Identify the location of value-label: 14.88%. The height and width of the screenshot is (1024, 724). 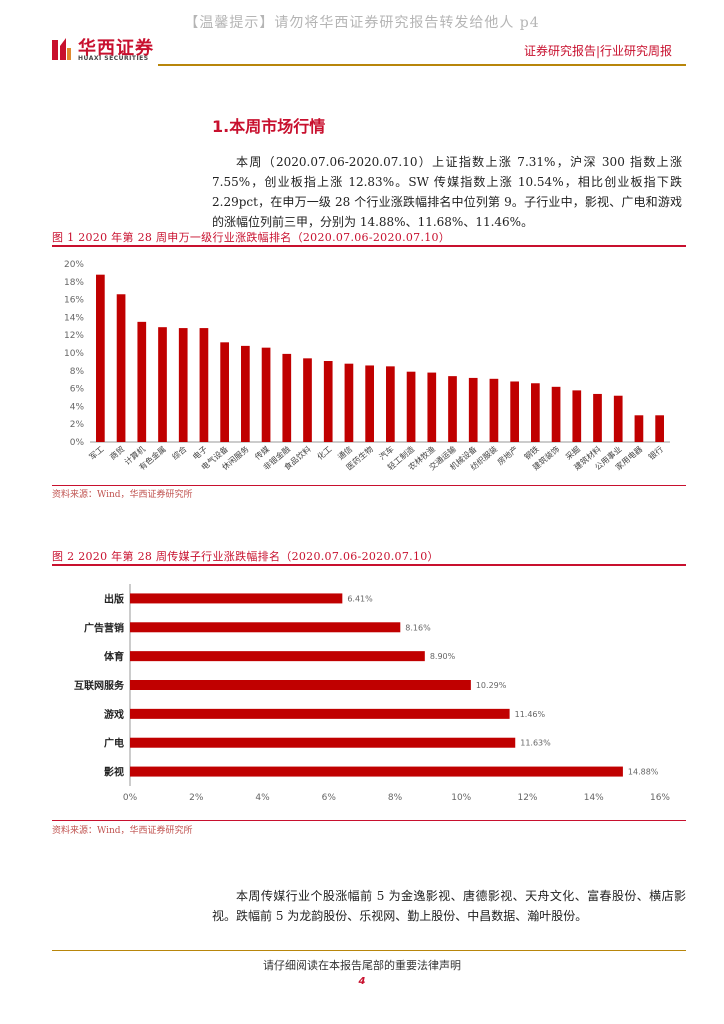
(643, 772).